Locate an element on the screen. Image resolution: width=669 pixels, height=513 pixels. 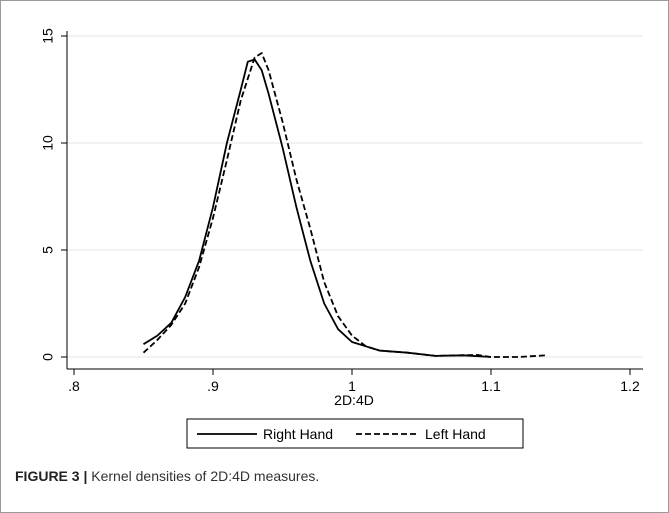
x-tick-label: 1.1 is located at coordinates (491, 386).